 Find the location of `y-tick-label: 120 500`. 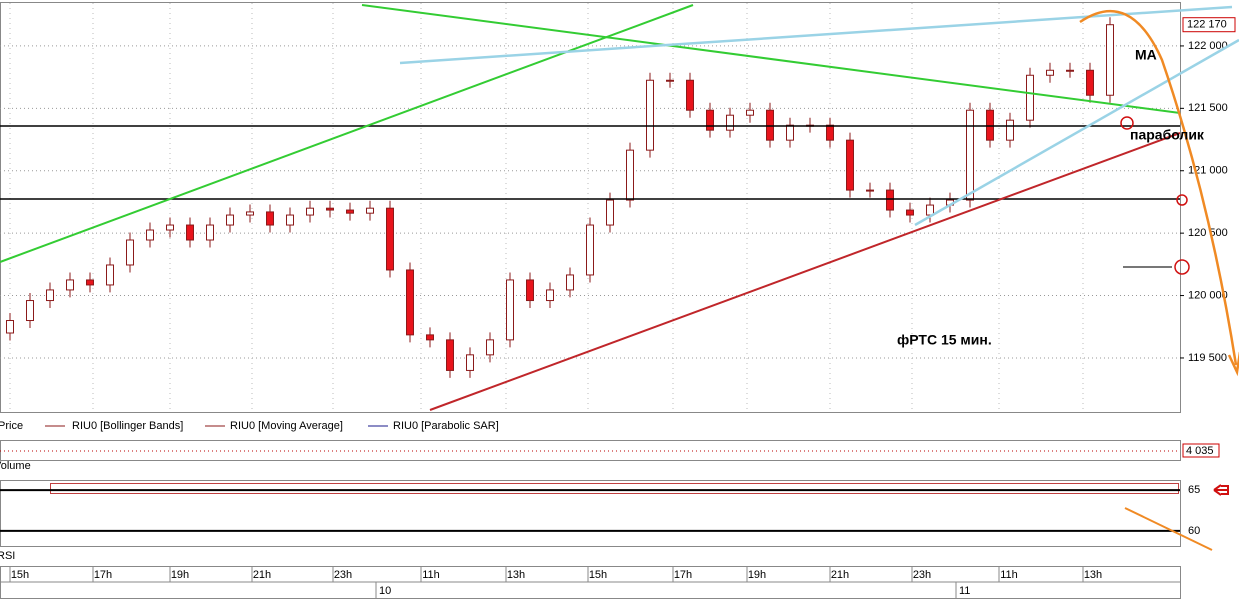

y-tick-label: 120 500 is located at coordinates (1208, 233).